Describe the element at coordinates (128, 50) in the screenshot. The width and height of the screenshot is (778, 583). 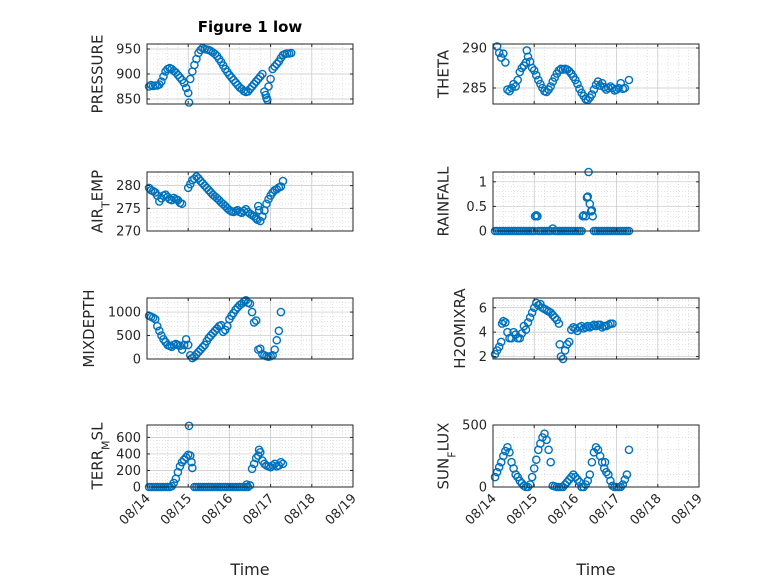
I see `y-tick-label: 950` at that location.